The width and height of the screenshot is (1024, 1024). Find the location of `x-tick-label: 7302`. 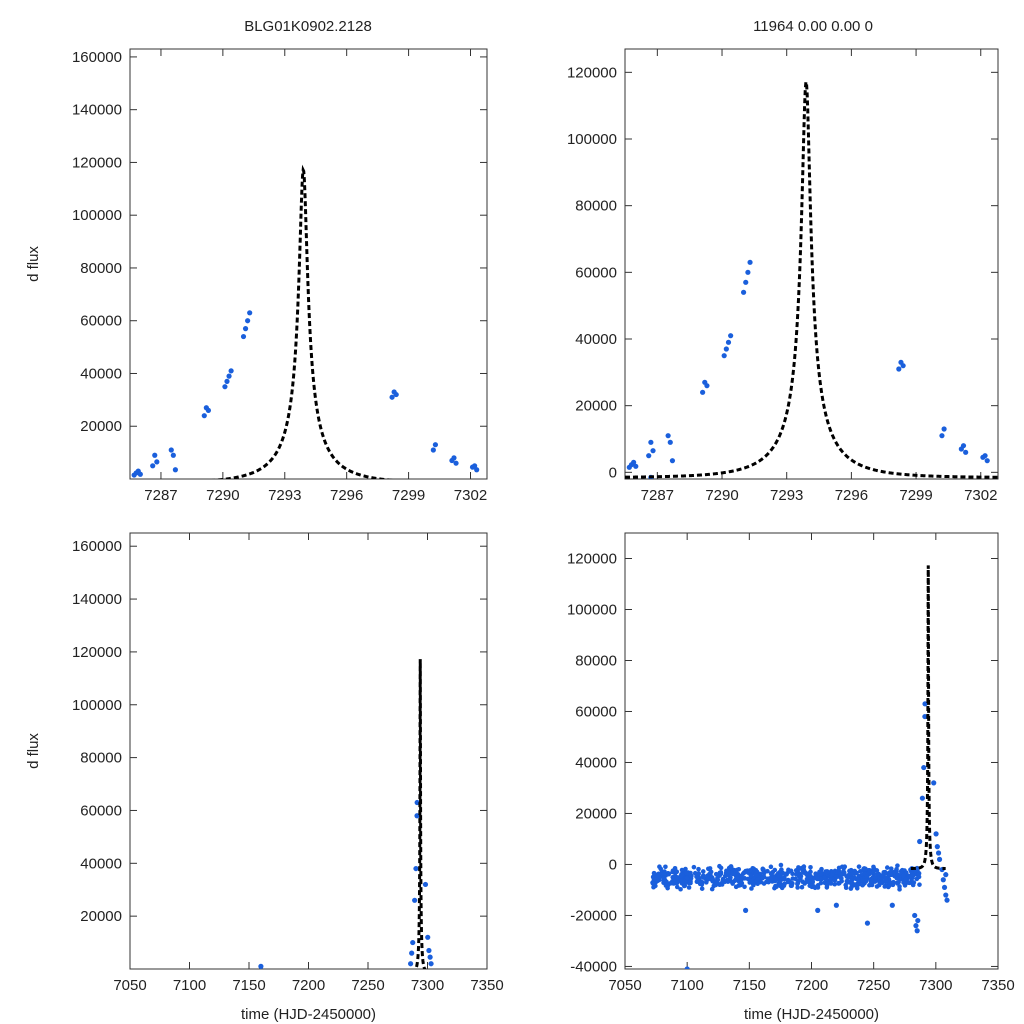

x-tick-label: 7302 is located at coordinates (470, 495).